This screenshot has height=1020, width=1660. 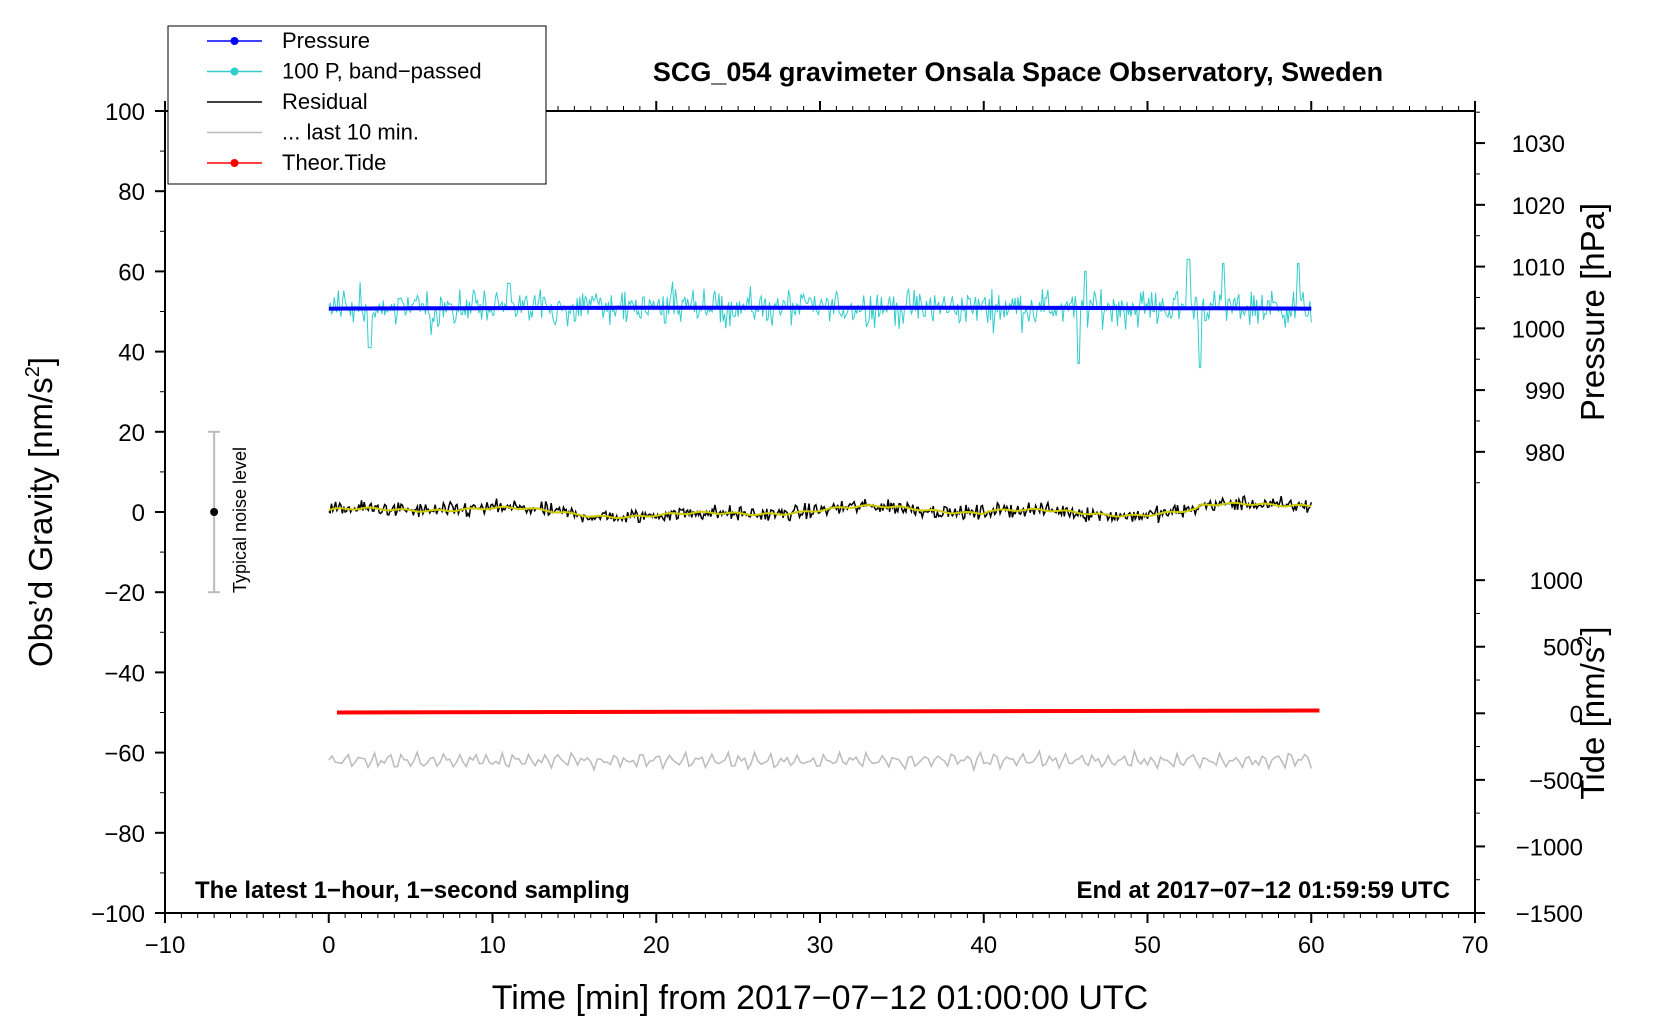 I want to click on y-tick-label: 80, so click(x=131, y=192).